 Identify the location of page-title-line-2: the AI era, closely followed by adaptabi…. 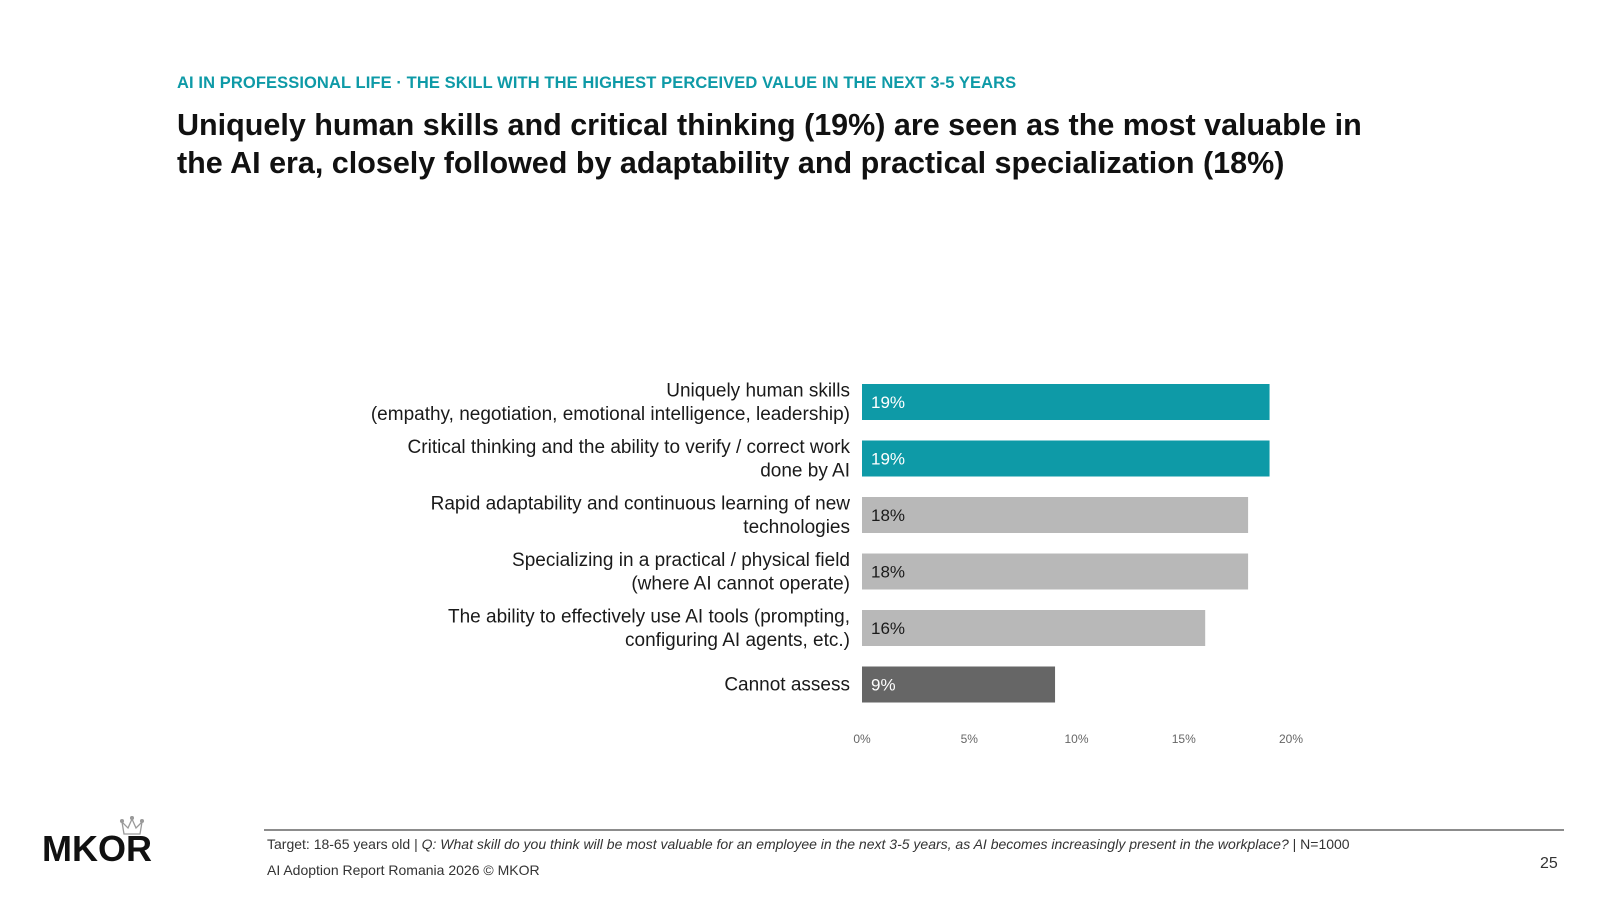
(731, 163).